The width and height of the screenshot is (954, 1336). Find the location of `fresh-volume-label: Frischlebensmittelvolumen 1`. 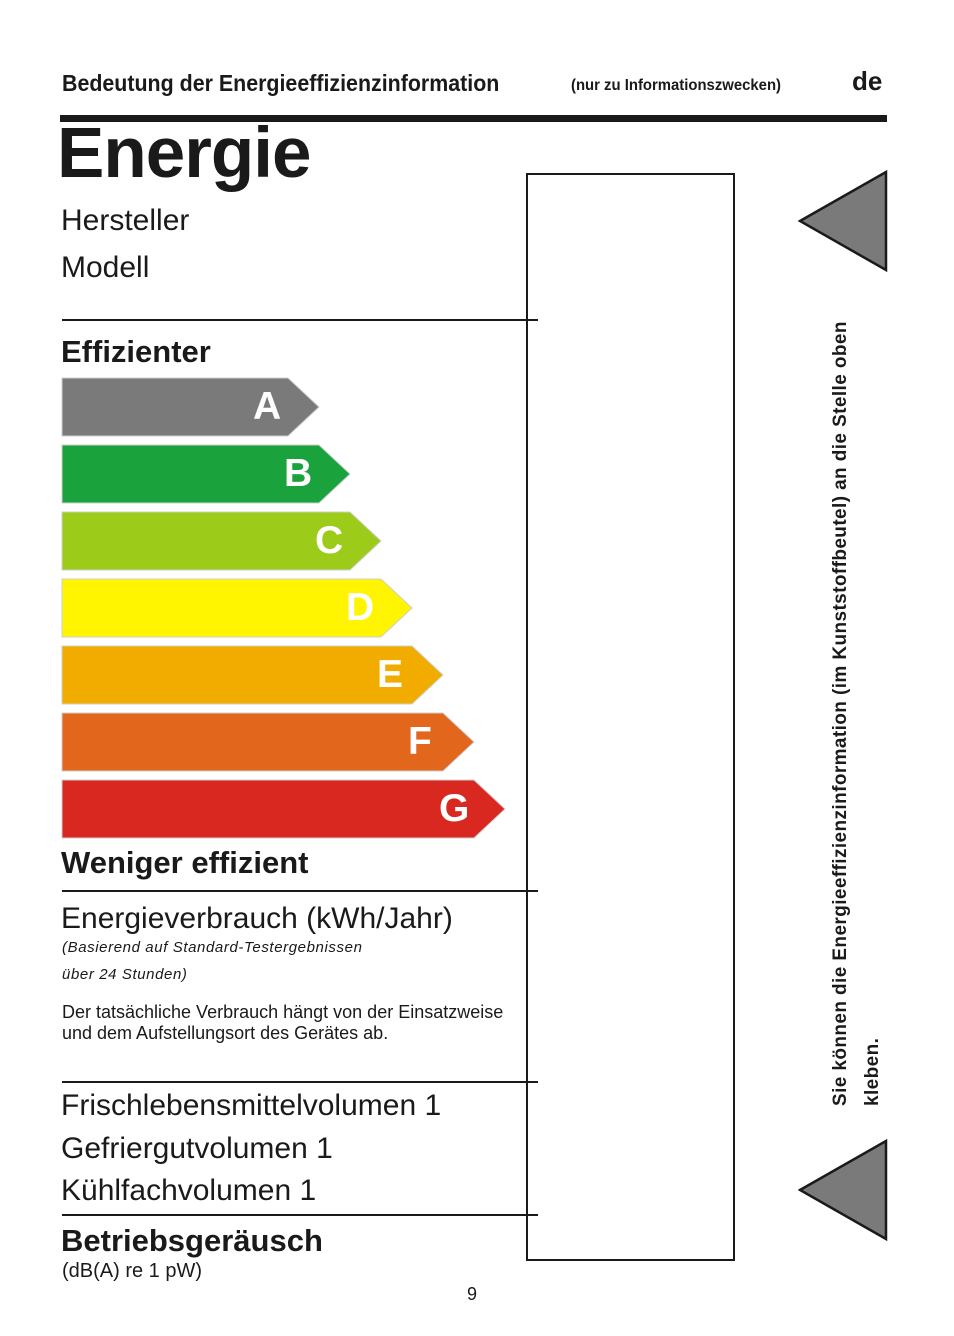

fresh-volume-label: Frischlebensmittelvolumen 1 is located at coordinates (251, 1105).